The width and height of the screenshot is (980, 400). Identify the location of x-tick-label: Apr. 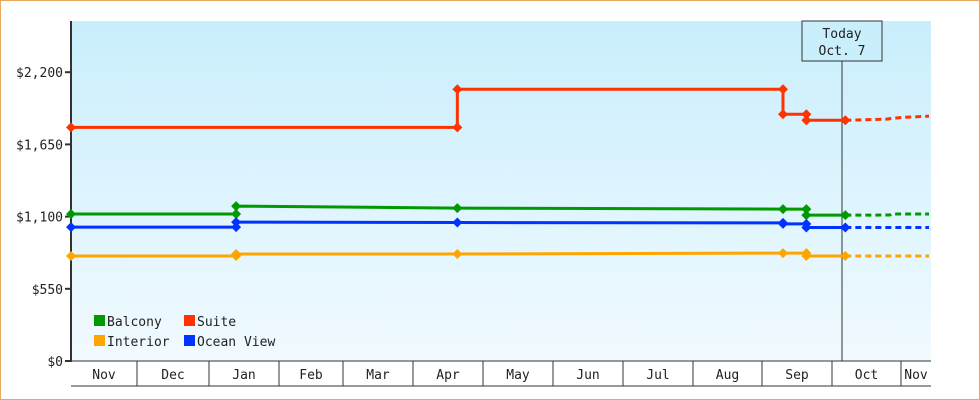
(448, 375).